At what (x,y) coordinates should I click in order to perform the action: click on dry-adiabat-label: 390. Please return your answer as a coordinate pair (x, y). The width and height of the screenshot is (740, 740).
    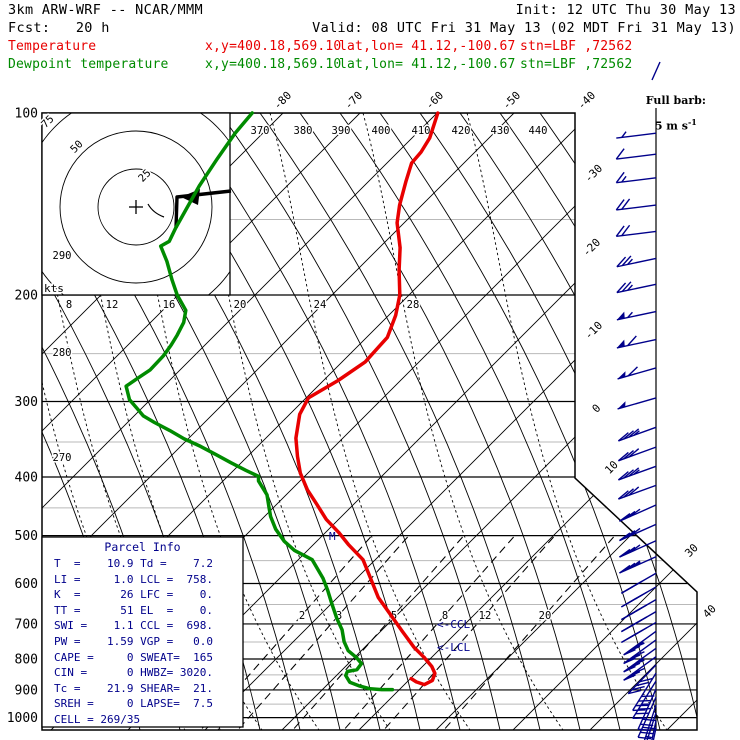
    Looking at the image, I should click on (341, 131).